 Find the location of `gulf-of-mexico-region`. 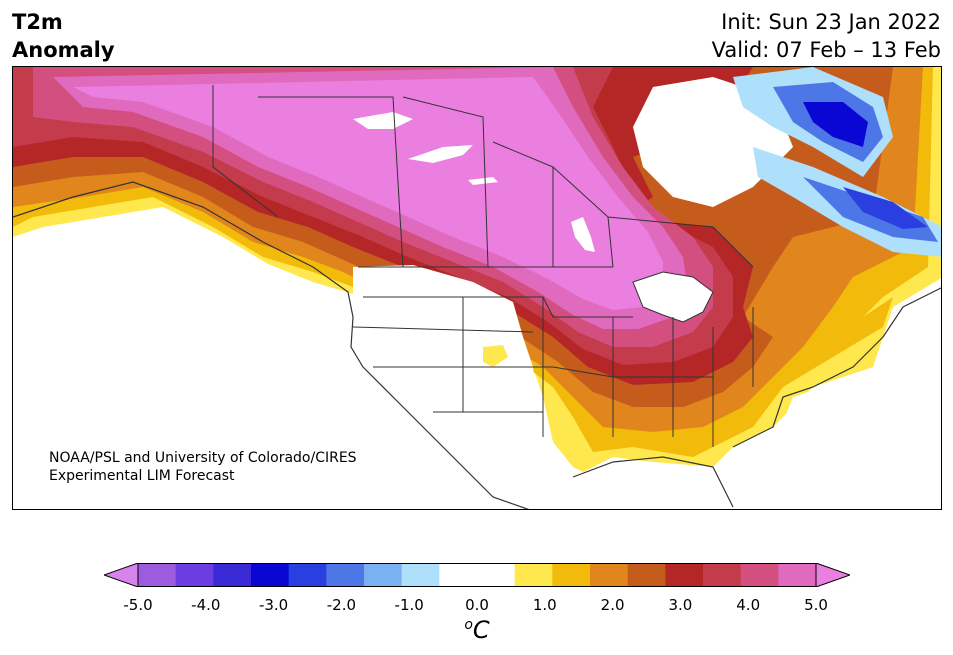

gulf-of-mexico-region is located at coordinates (643, 485).